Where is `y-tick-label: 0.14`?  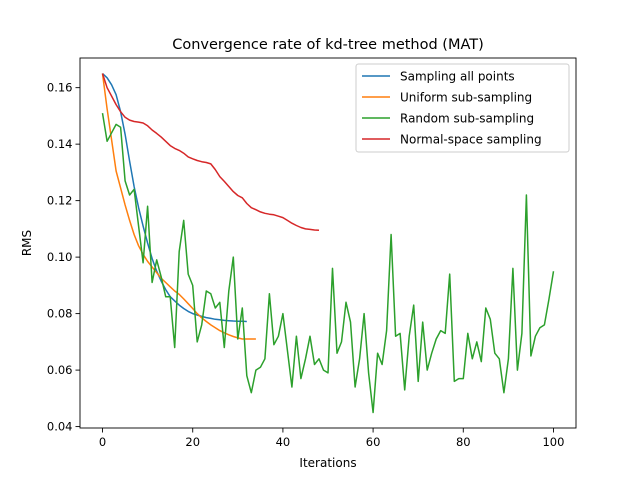 y-tick-label: 0.14 is located at coordinates (60, 144).